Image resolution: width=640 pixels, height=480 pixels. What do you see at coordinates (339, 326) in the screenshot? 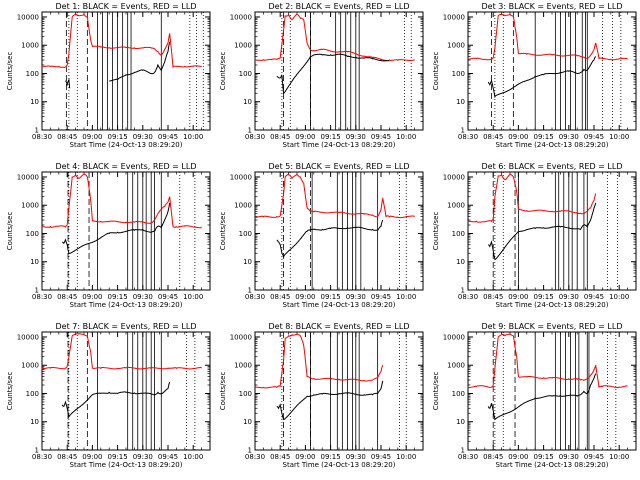
I see `panel-title: Det 8: BLACK = Events, RED = LLD` at bounding box center [339, 326].